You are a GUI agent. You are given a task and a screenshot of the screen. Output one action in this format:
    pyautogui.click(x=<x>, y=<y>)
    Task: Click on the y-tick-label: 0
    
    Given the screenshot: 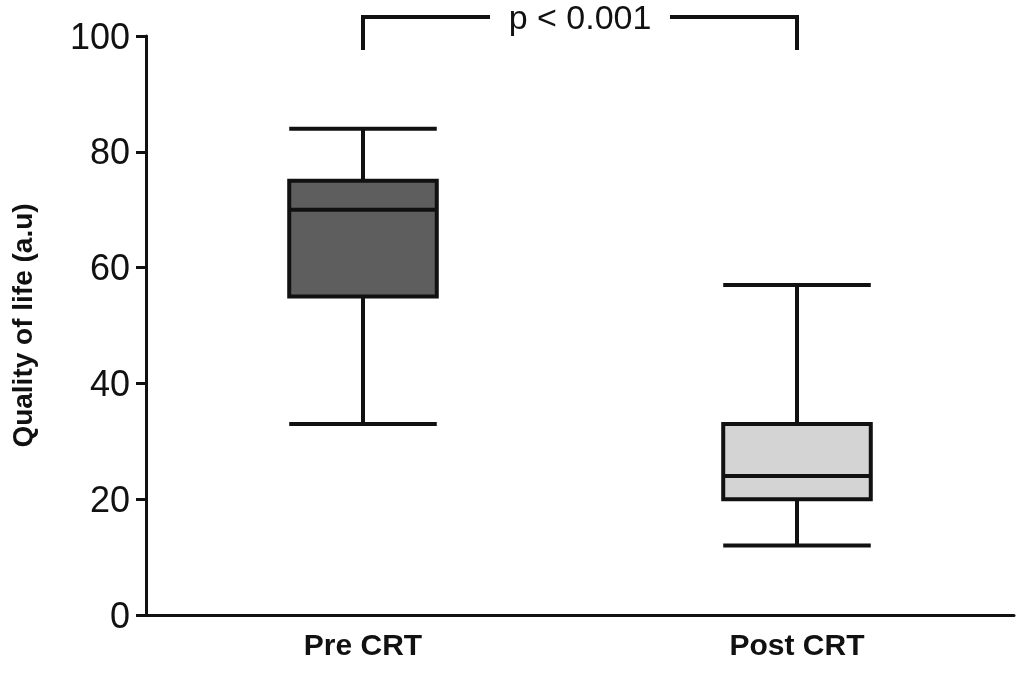 What is the action you would take?
    pyautogui.click(x=119, y=615)
    